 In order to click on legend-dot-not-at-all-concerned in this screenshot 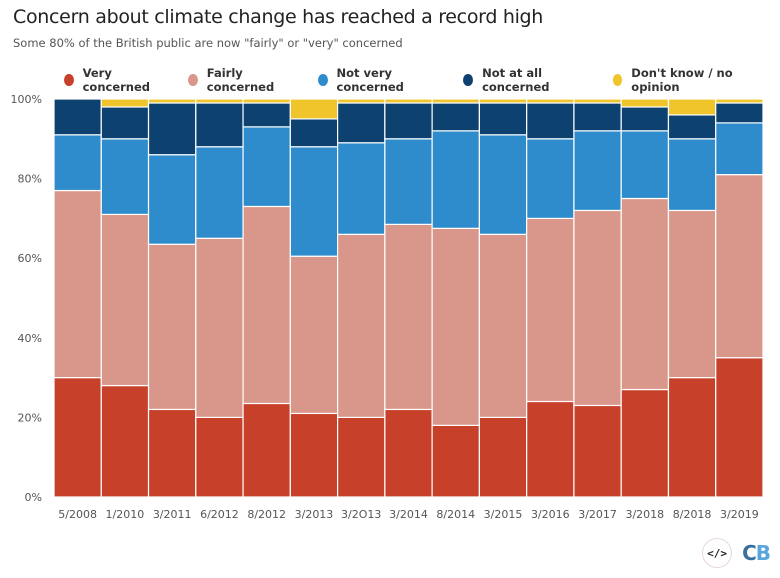, I will do `click(468, 80)`.